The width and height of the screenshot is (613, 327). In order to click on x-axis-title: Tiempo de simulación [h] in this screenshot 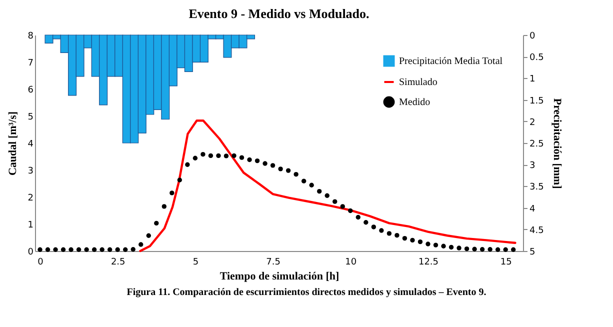, I will do `click(280, 276)`.